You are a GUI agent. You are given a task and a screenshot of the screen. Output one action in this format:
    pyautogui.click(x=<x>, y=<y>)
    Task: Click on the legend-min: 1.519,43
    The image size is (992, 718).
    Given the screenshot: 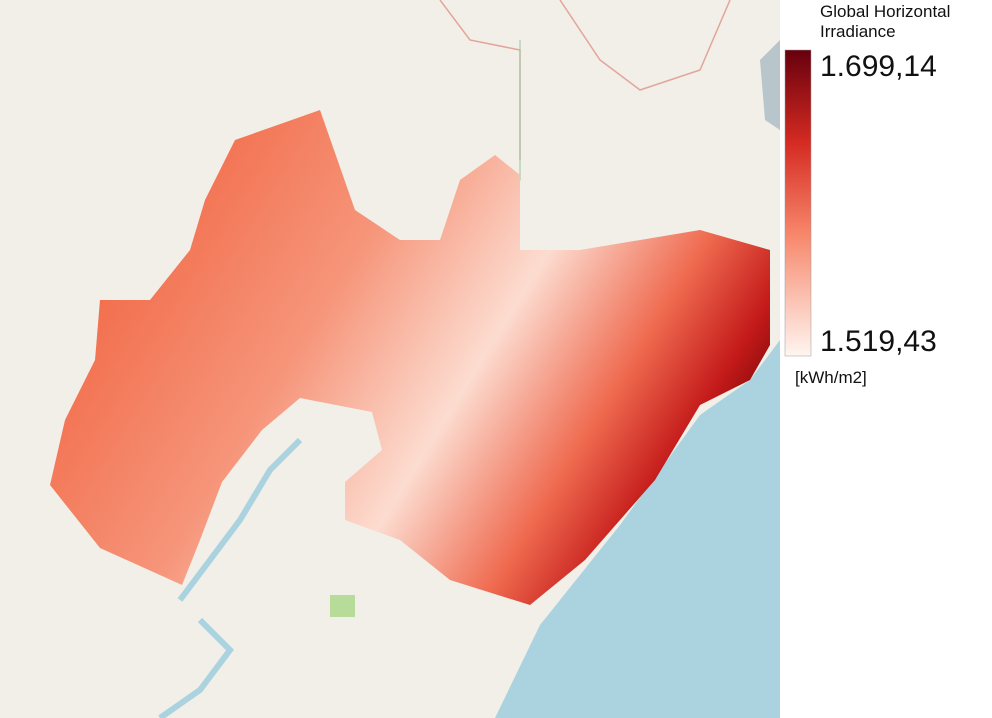 What is the action you would take?
    pyautogui.click(x=878, y=341)
    